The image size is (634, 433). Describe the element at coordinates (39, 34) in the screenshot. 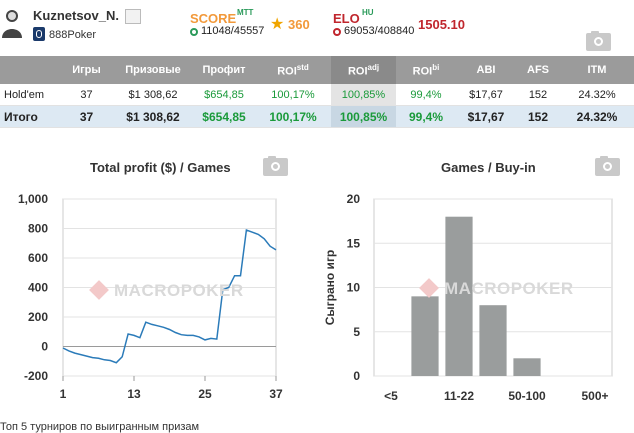

I see `poker-room-icon` at that location.